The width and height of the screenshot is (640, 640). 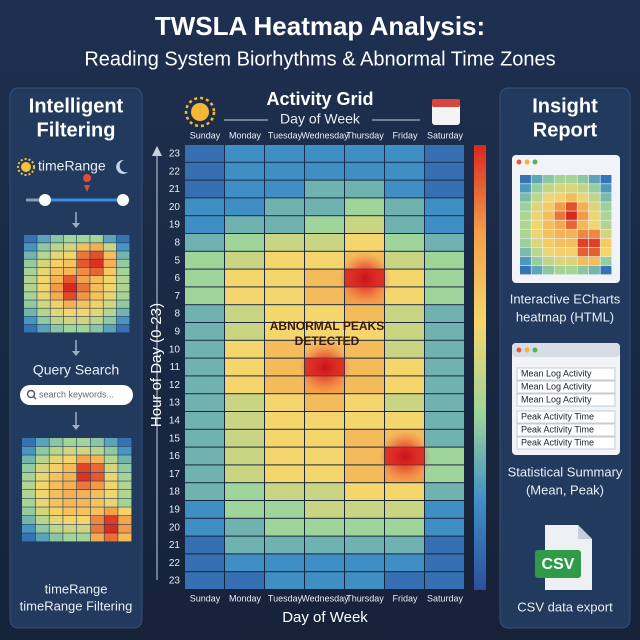 I want to click on x-tick-label: Saturday, so click(x=445, y=598).